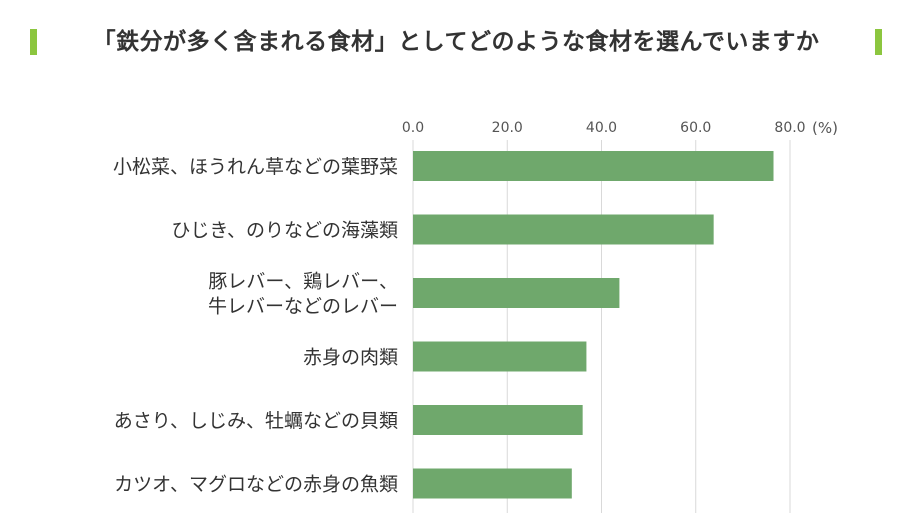 Image resolution: width=912 pixels, height=513 pixels. I want to click on category-label-0: 小松菜、ほうれん草などの葉野菜, so click(255, 167).